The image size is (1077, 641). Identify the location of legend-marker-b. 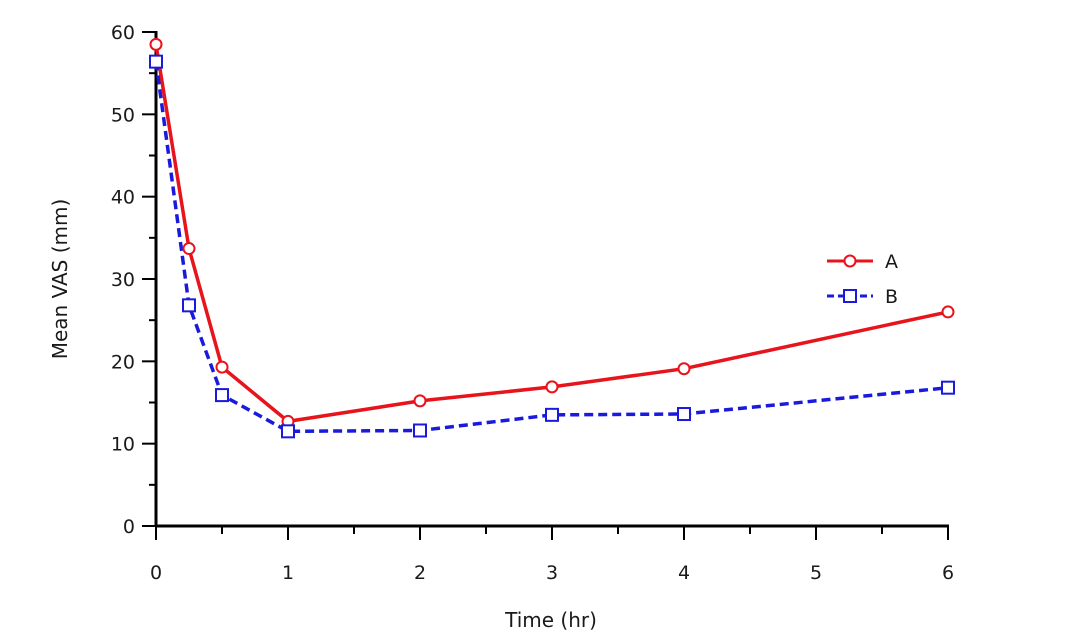
(850, 296).